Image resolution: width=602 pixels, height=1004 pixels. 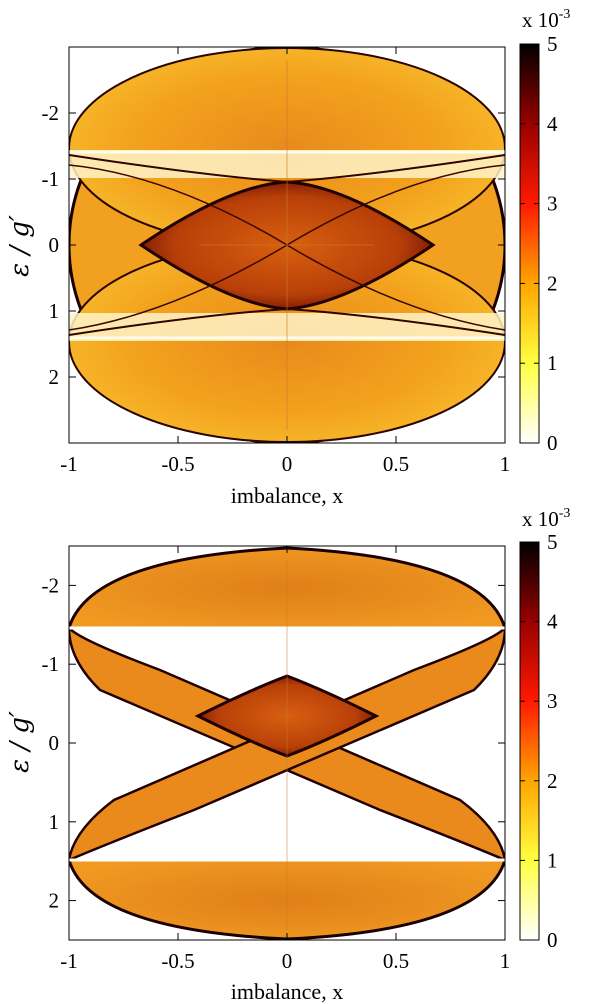 I want to click on bottom-y-axis-label: ε / g′, so click(x=20, y=742).